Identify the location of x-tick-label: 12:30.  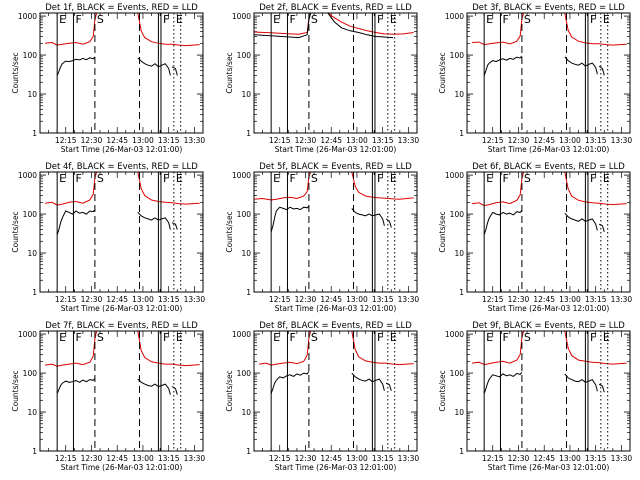
(92, 299).